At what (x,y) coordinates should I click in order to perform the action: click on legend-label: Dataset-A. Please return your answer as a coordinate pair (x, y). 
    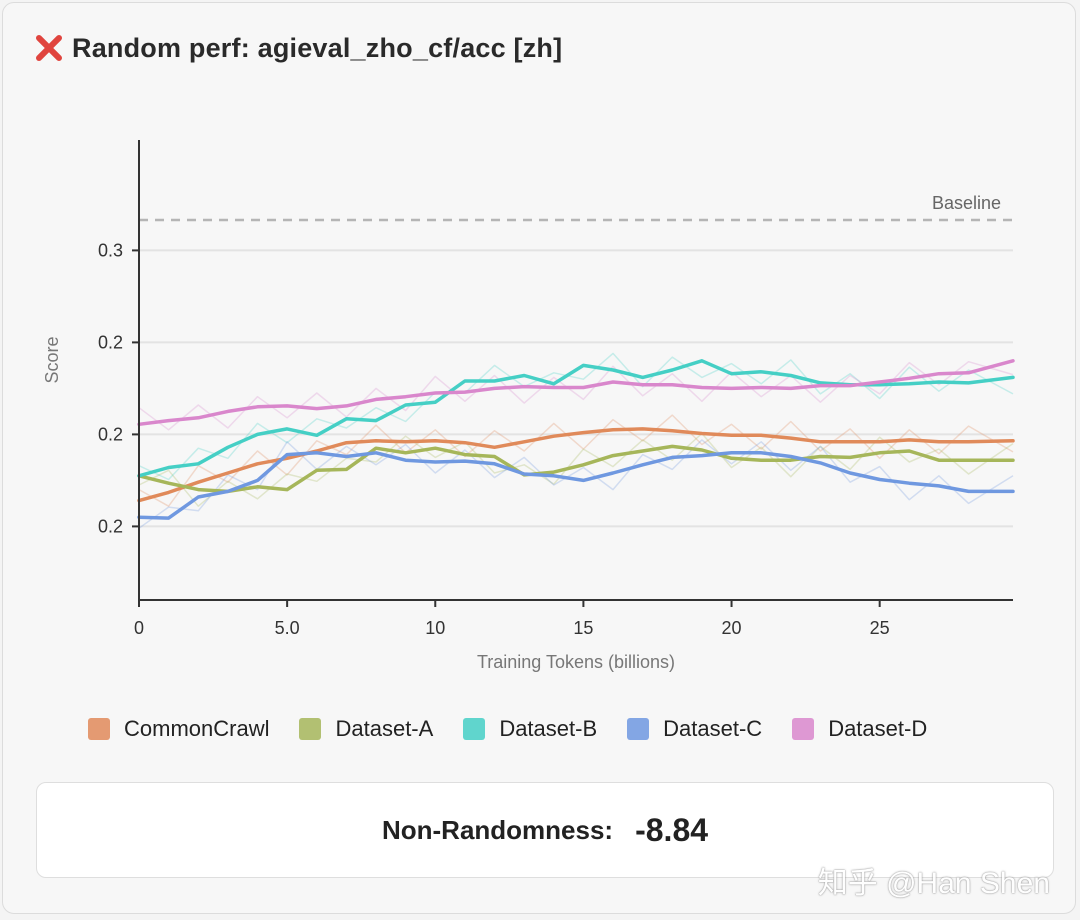
    Looking at the image, I should click on (384, 728).